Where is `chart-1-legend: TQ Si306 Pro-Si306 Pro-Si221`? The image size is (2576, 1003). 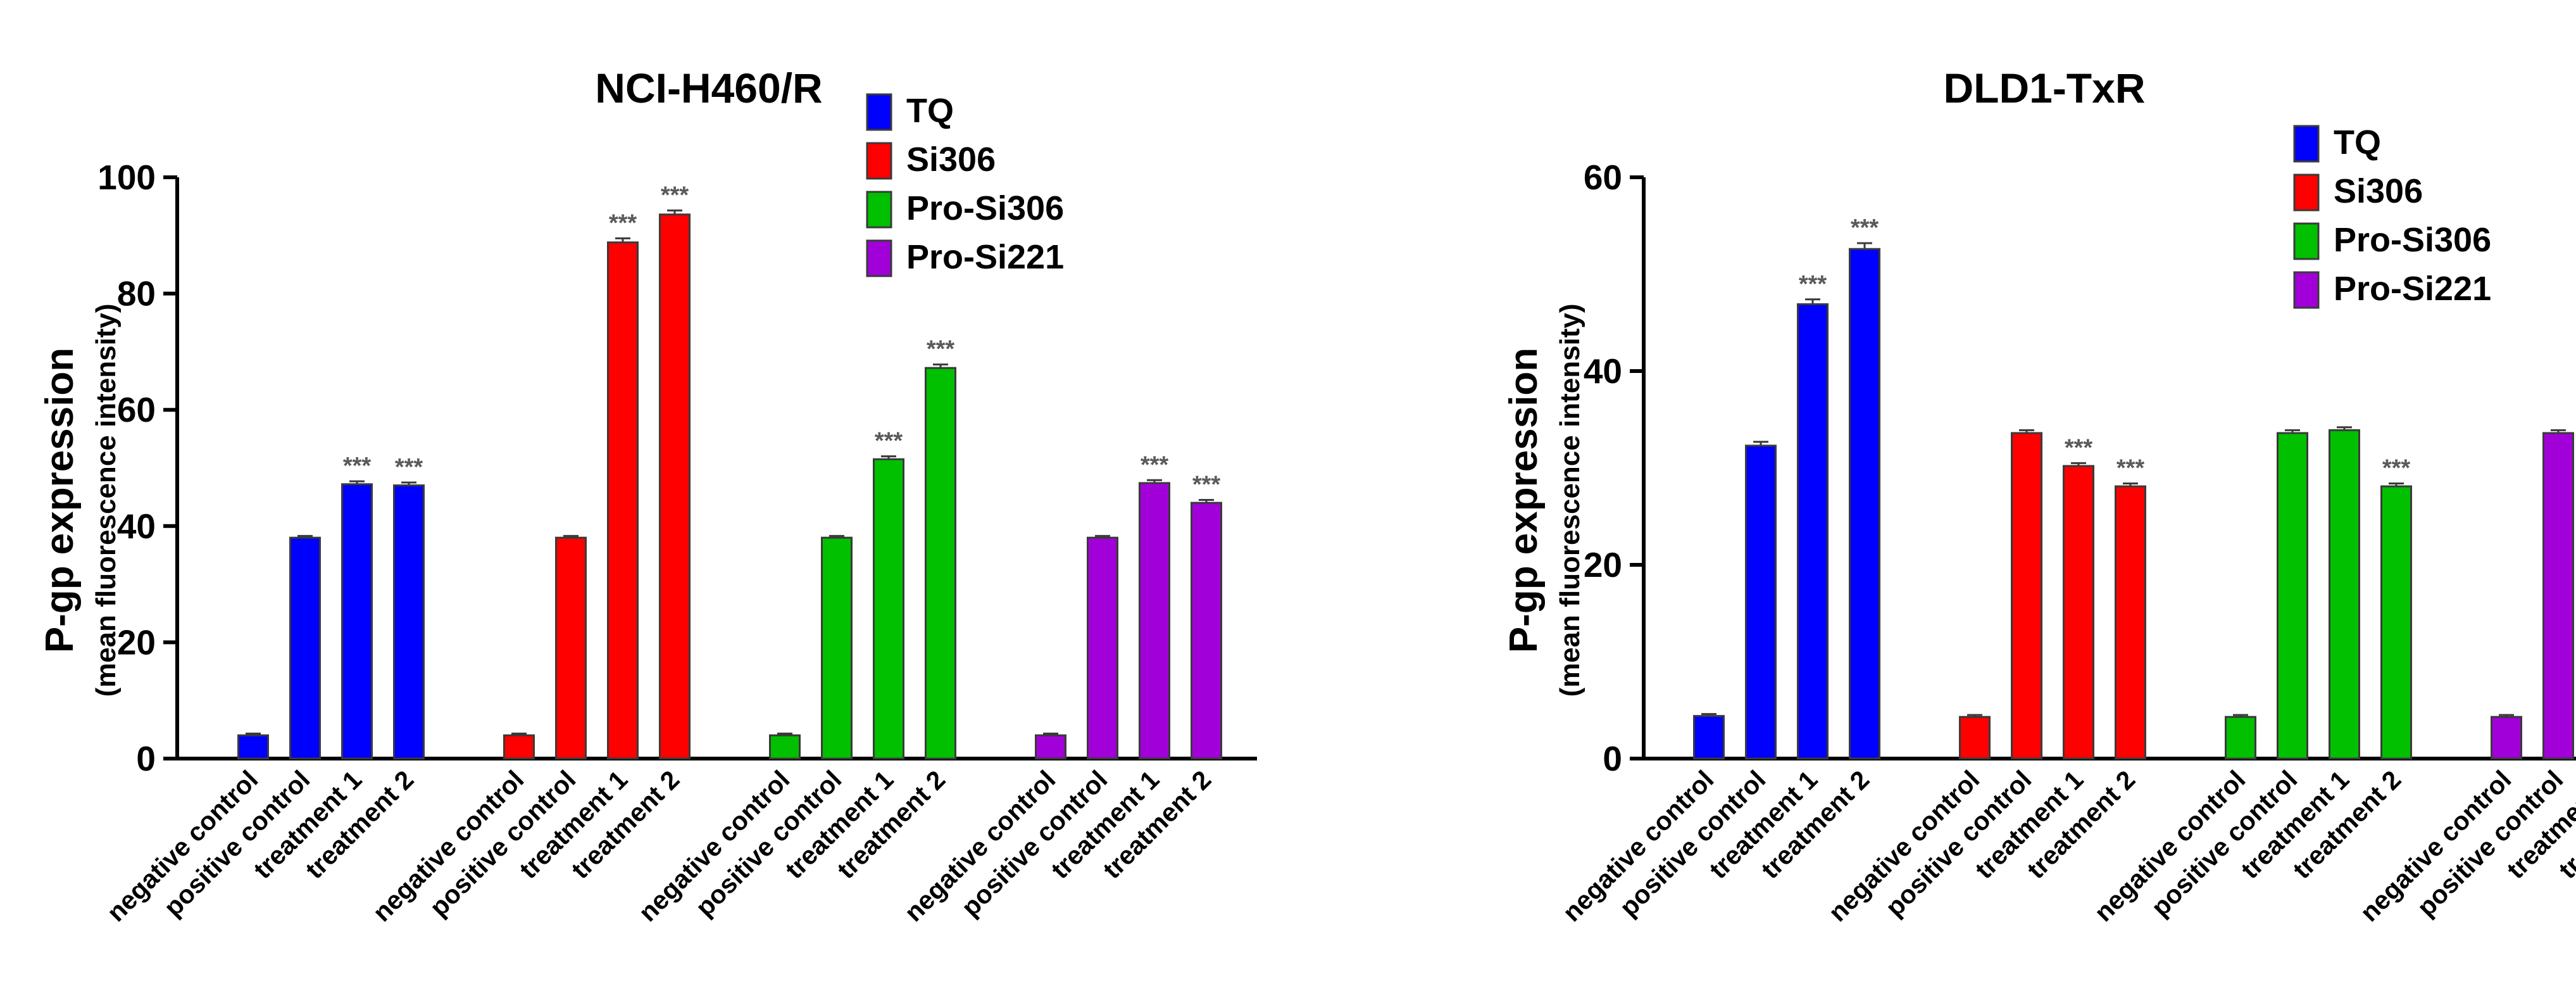 chart-1-legend: TQ Si306 Pro-Si306 Pro-Si221 is located at coordinates (966, 184).